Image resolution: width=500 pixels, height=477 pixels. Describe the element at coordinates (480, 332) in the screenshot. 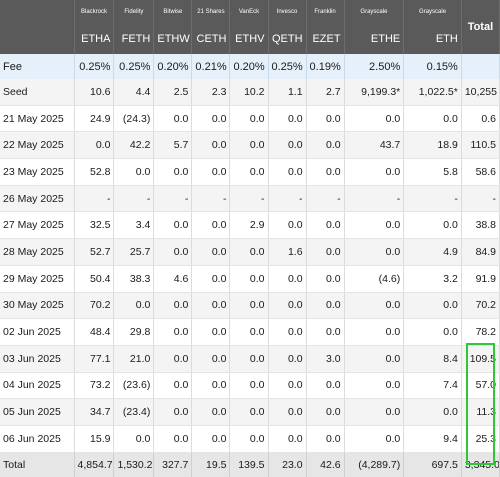

I see `row-total-cell: 78.2` at that location.